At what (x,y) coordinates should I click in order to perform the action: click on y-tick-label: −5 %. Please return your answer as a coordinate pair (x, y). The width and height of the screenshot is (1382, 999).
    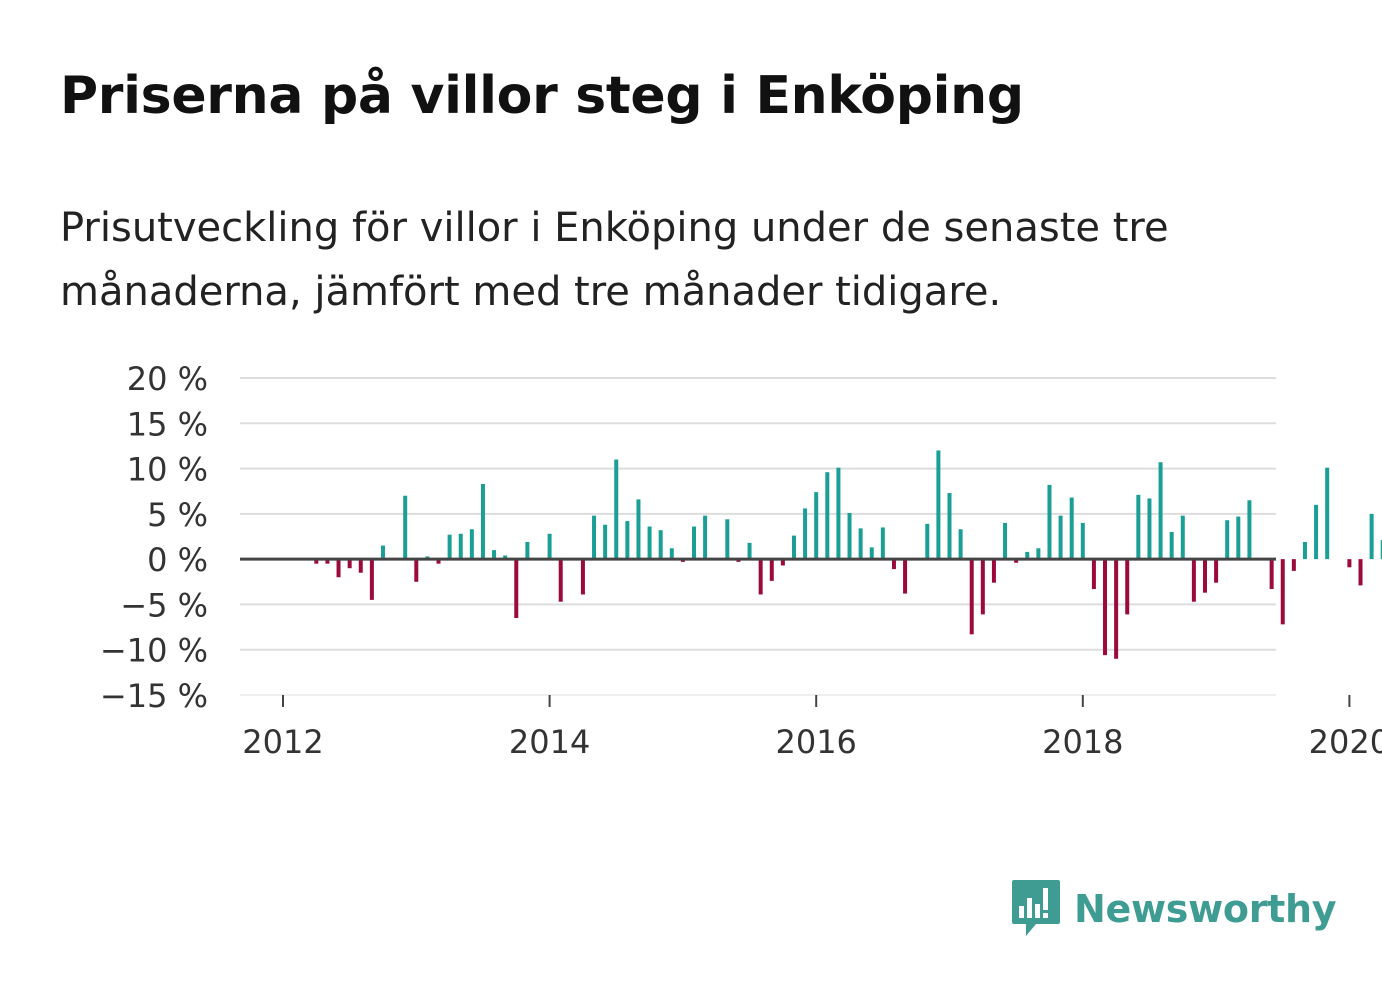
    Looking at the image, I should click on (164, 605).